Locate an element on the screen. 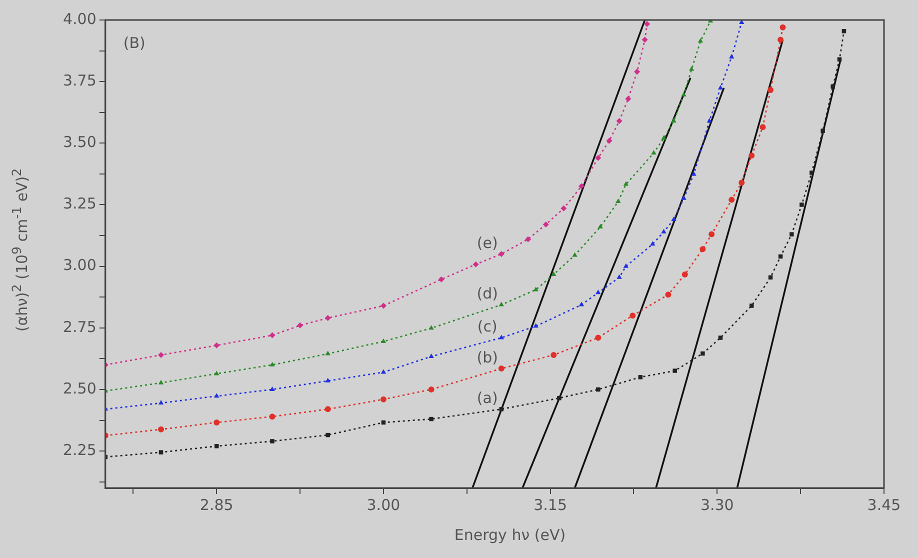 The height and width of the screenshot is (558, 917). x-tick-label: 3.30 is located at coordinates (717, 505).